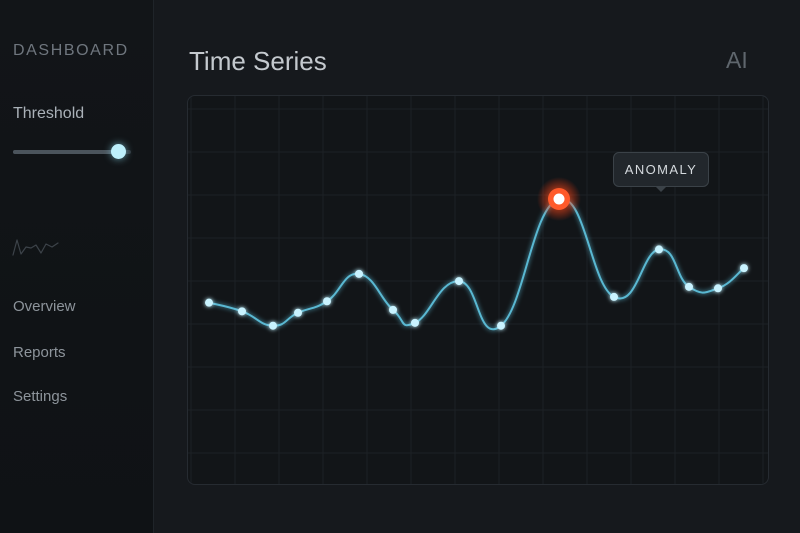 The image size is (800, 533). I want to click on nav-item-settings: Settings, so click(40, 396).